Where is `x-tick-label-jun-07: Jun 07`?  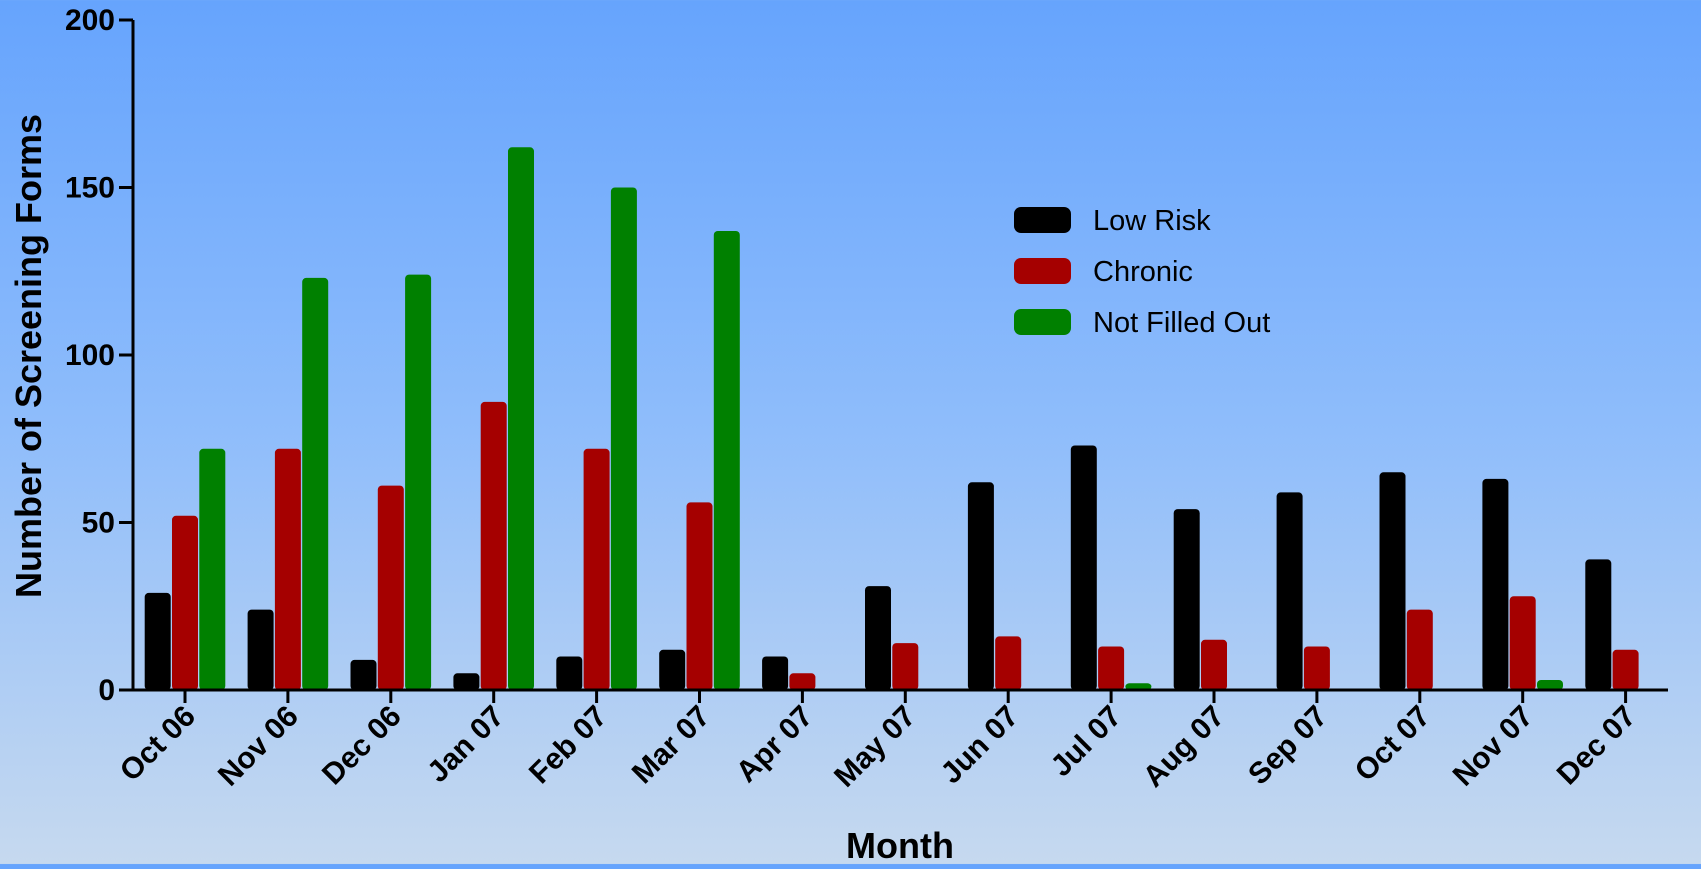 x-tick-label-jun-07: Jun 07 is located at coordinates (980, 745).